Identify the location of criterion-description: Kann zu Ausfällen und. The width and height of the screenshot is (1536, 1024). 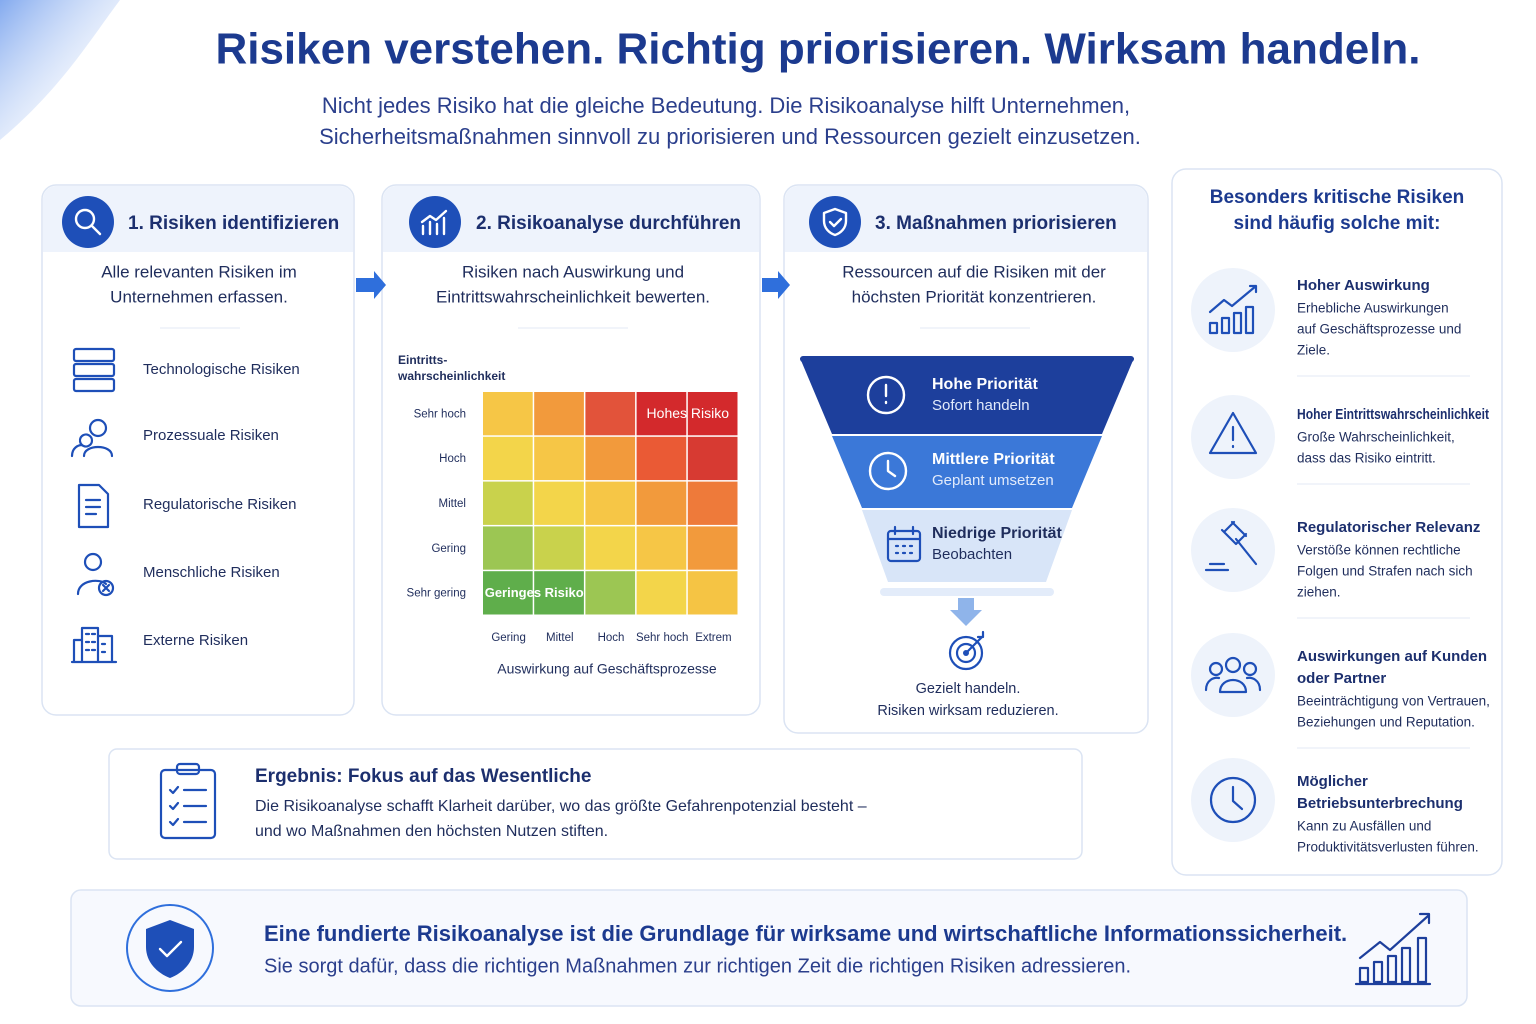
(1364, 826).